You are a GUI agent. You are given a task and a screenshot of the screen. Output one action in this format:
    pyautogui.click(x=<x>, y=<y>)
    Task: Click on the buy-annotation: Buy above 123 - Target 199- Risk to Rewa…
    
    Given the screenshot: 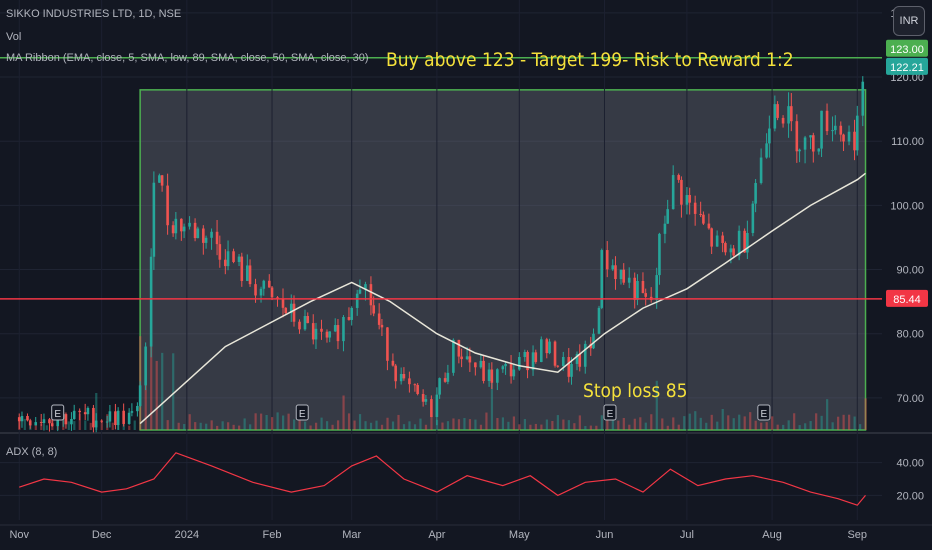 What is the action you would take?
    pyautogui.click(x=590, y=60)
    